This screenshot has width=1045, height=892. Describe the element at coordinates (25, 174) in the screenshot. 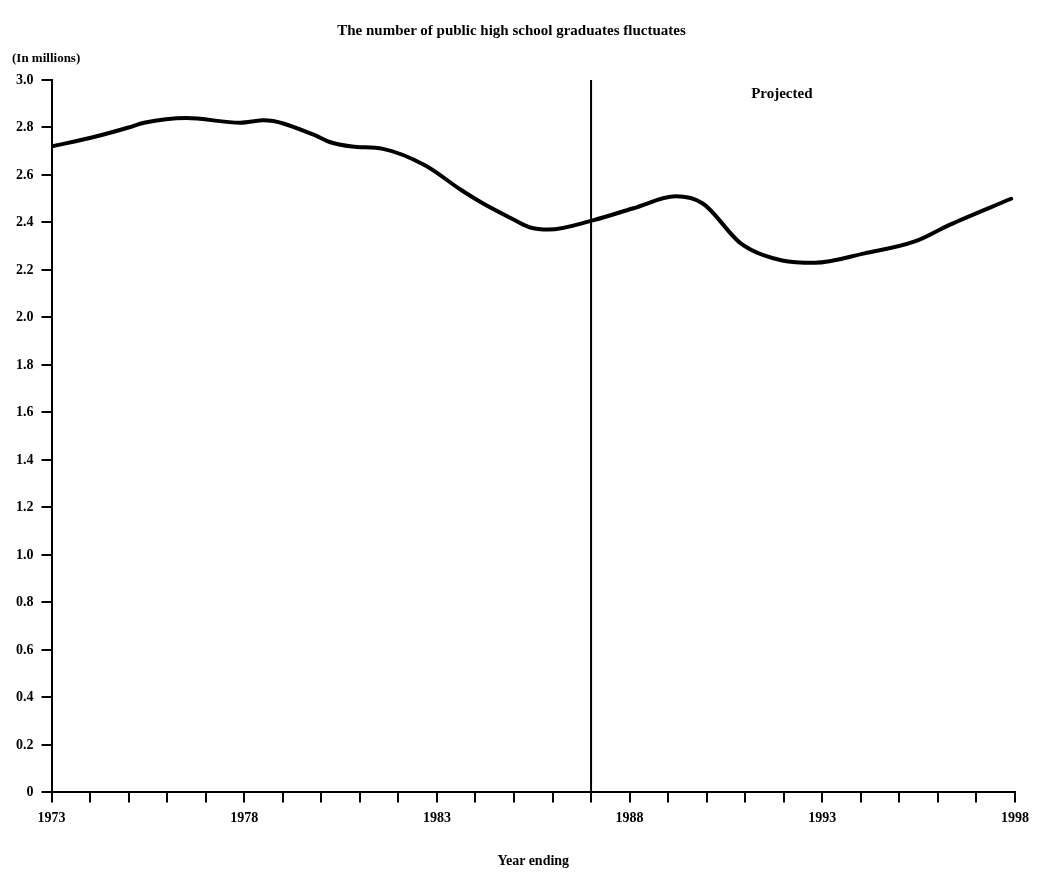

I see `y-tick-label: 2.6` at that location.